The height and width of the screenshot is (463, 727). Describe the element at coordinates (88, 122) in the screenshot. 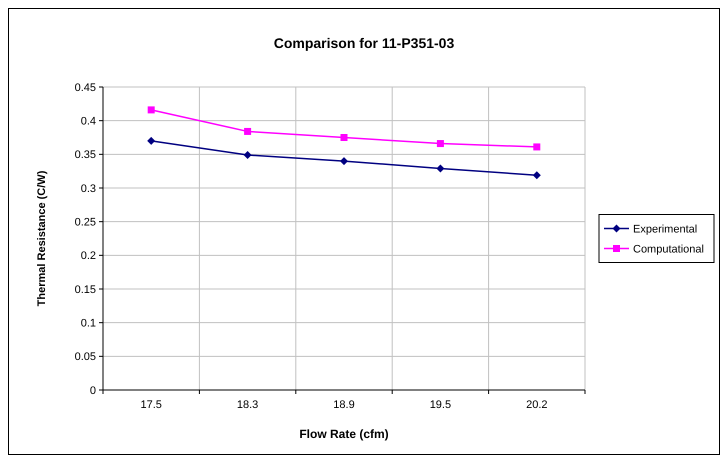

I see `y-tick-label: 0.4` at that location.